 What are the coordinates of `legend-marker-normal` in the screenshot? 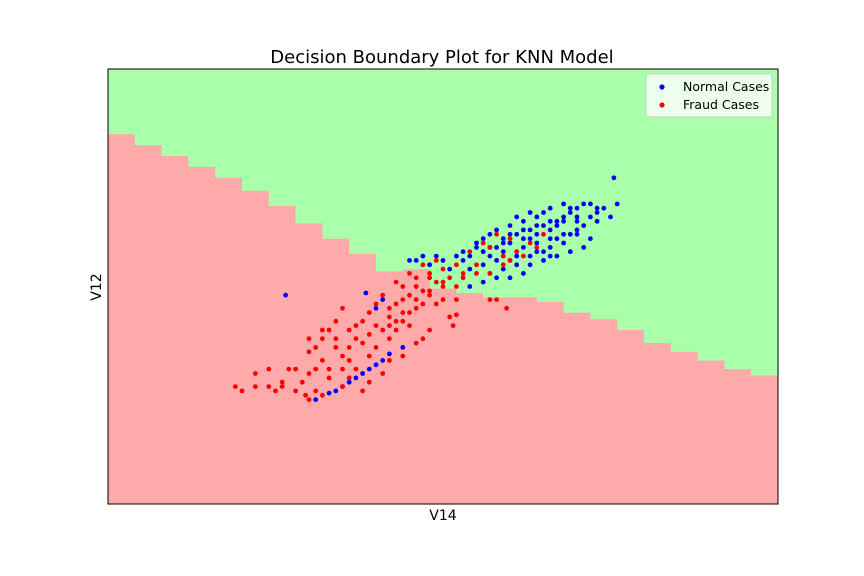 It's located at (662, 87).